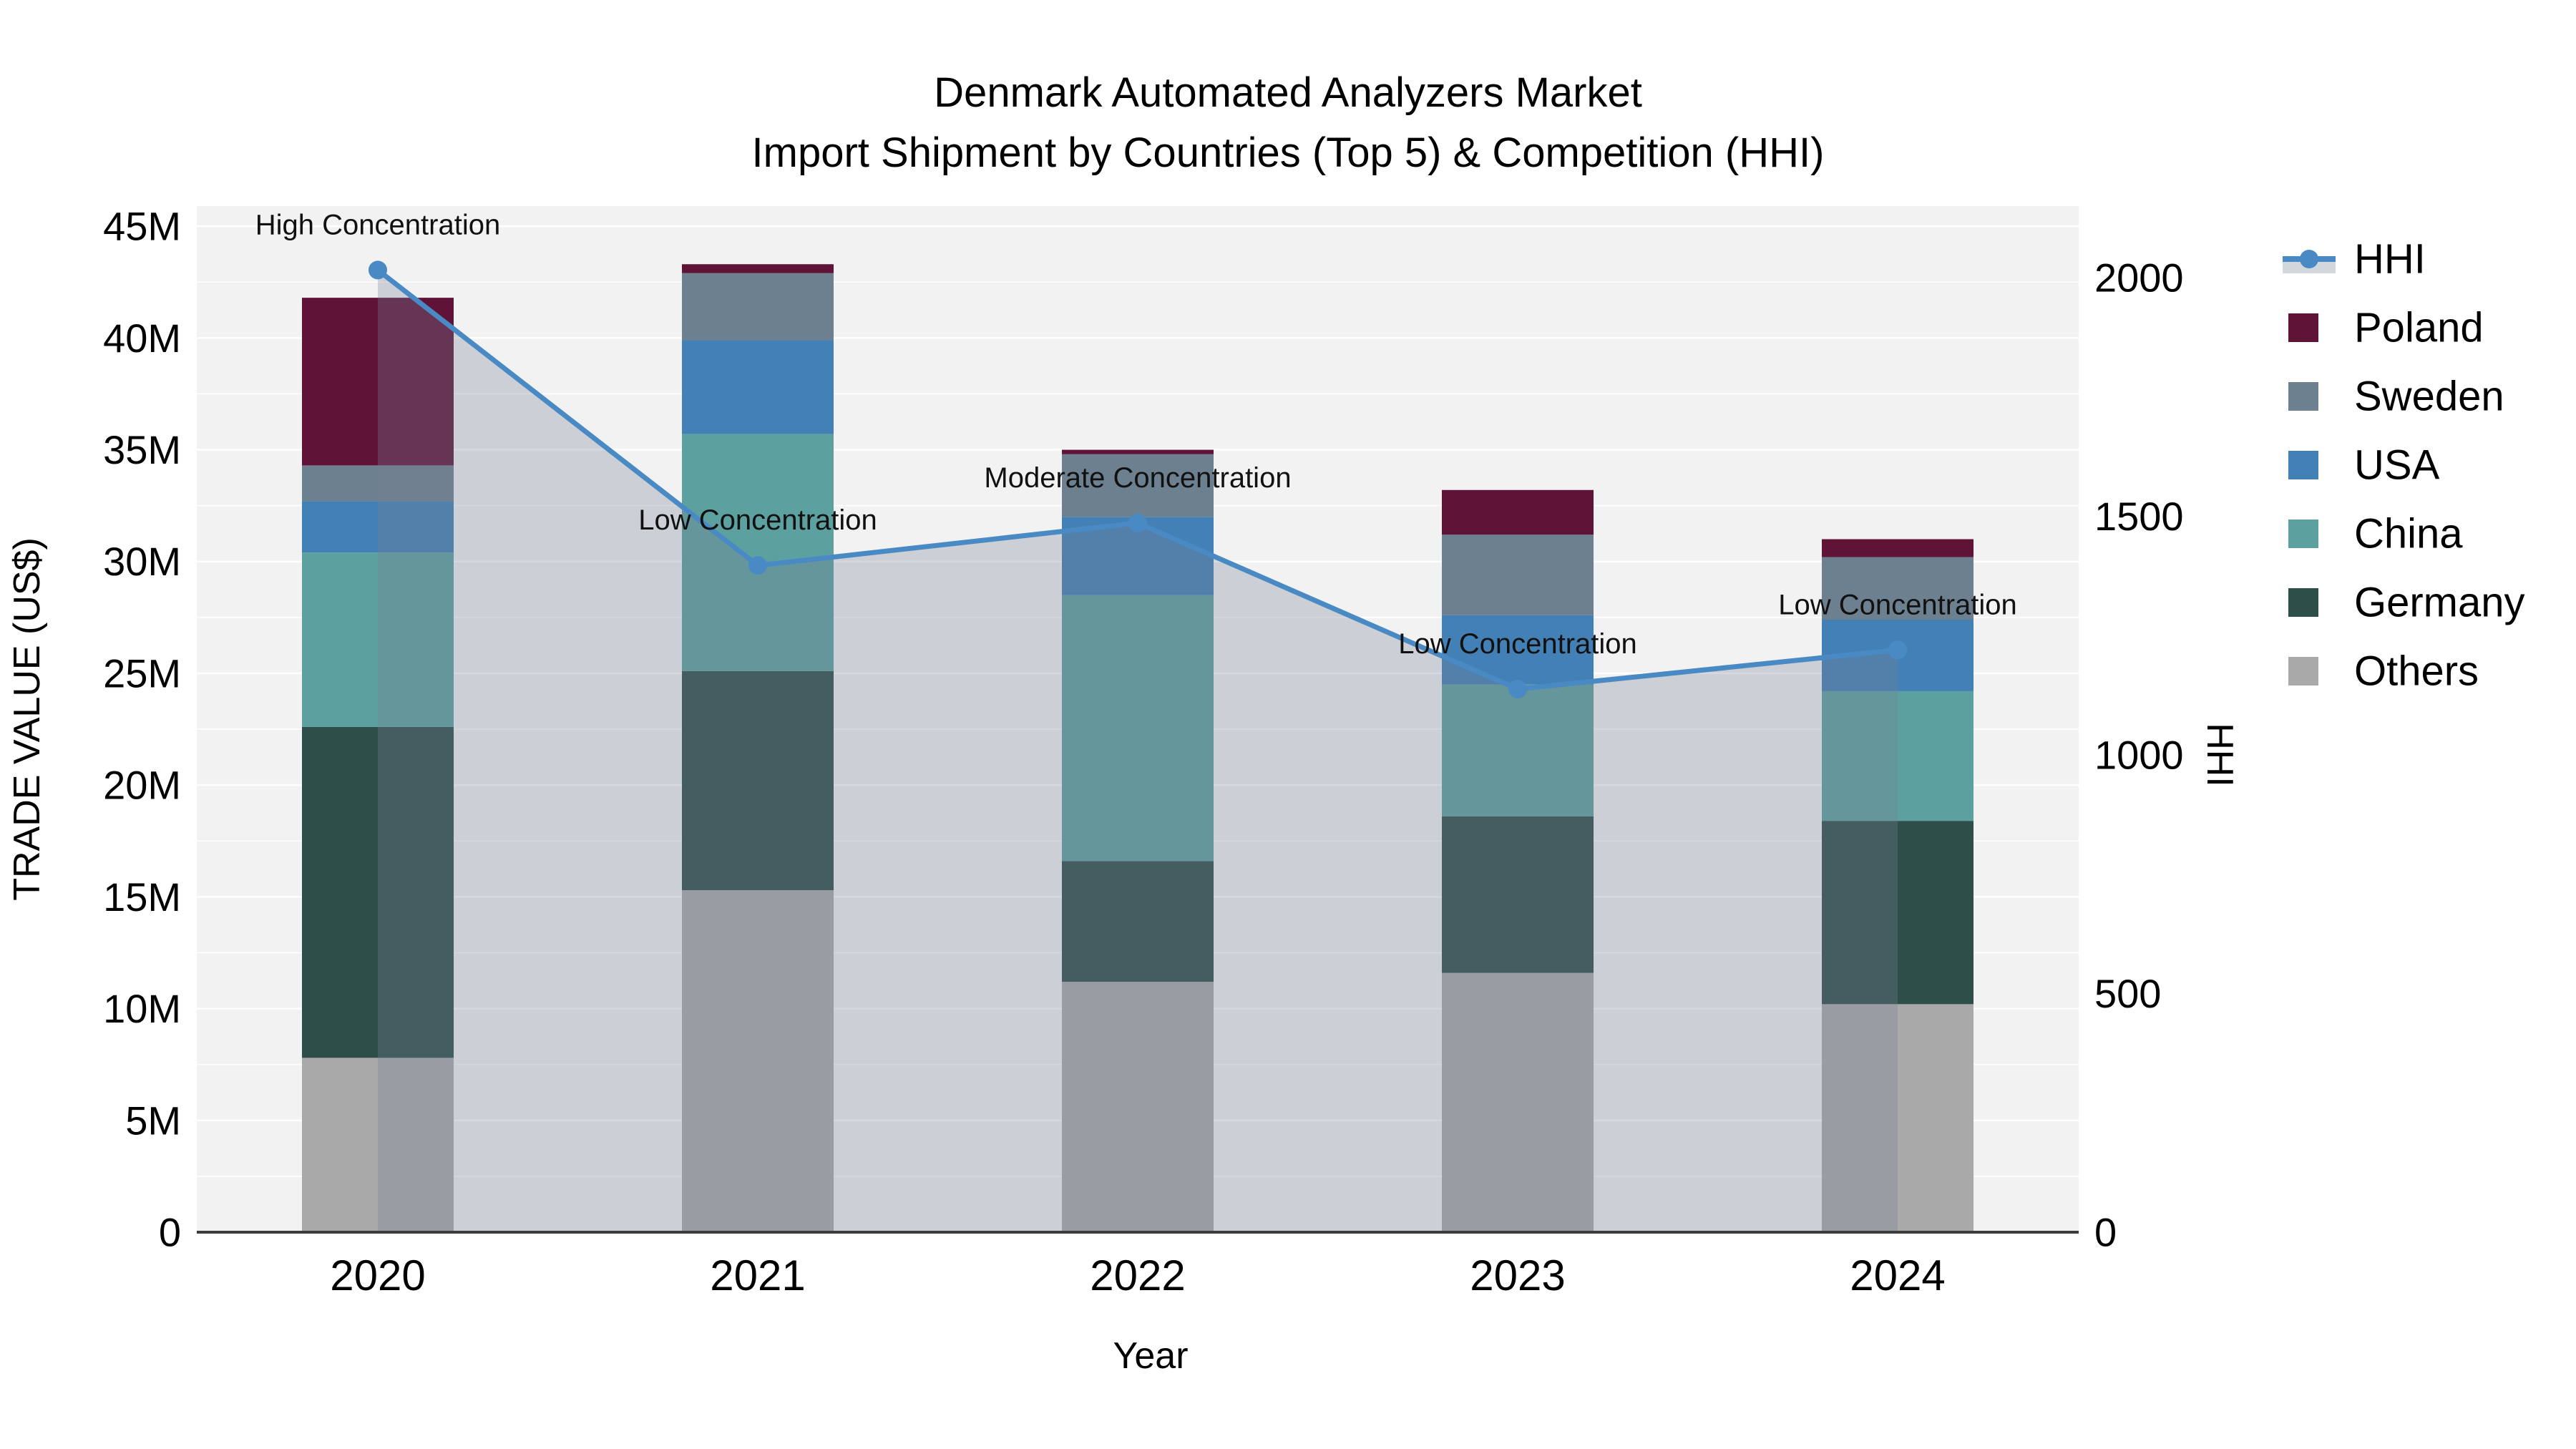 The height and width of the screenshot is (1449, 2576). Describe the element at coordinates (378, 270) in the screenshot. I see `hhi-marker-2020` at that location.